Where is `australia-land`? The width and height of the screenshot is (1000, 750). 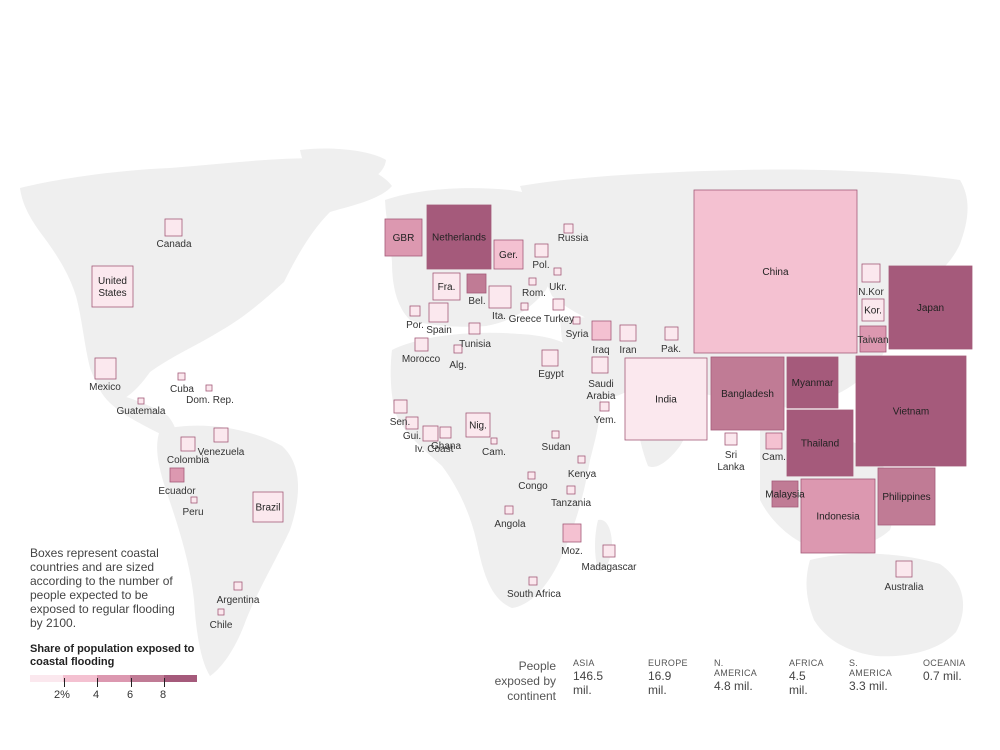 australia-land is located at coordinates (885, 605).